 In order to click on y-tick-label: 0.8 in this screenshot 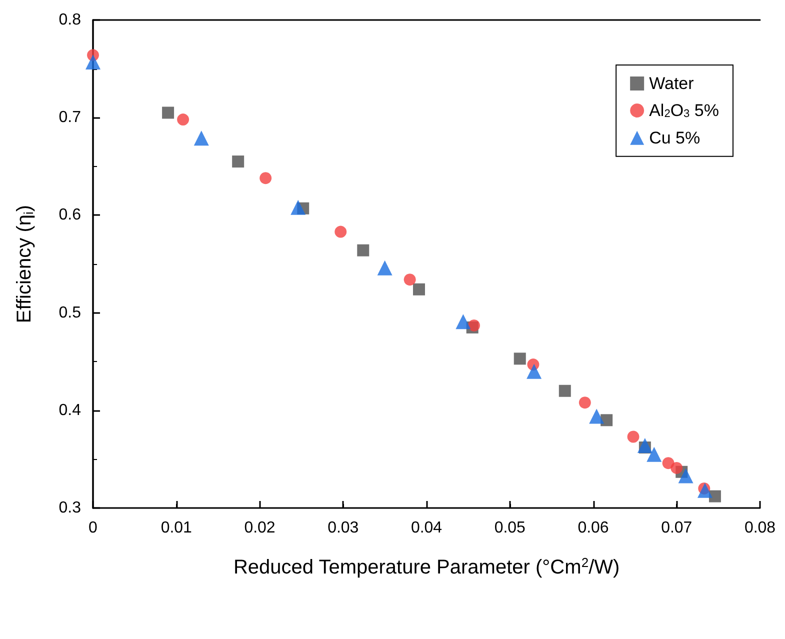, I will do `click(70, 20)`.